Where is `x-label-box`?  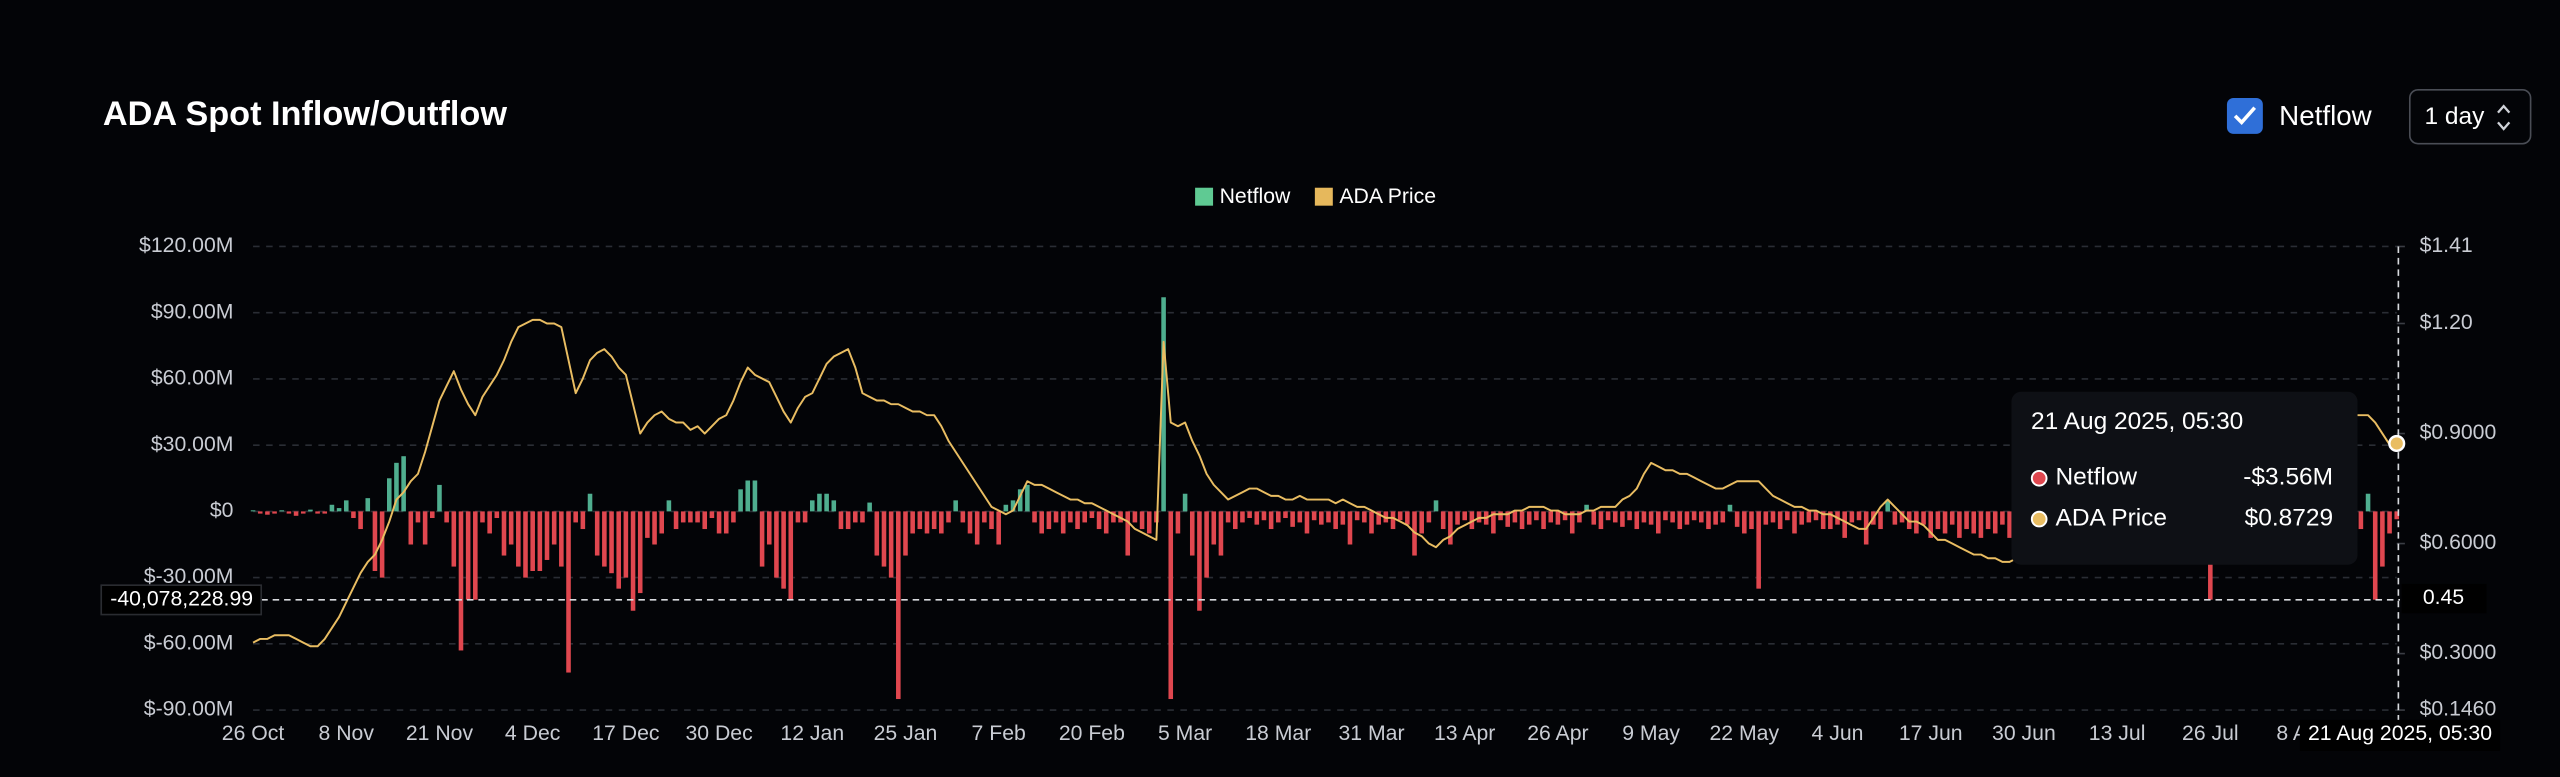
x-label-box is located at coordinates (2400, 735).